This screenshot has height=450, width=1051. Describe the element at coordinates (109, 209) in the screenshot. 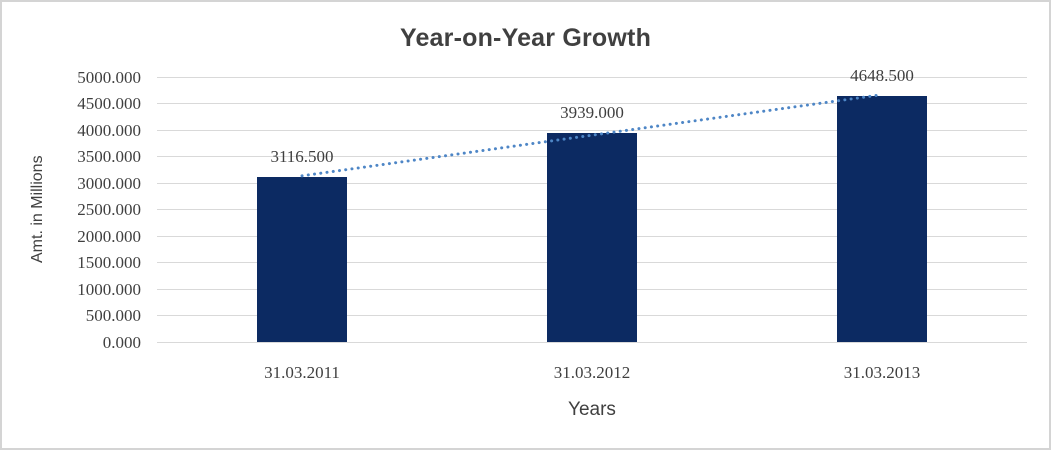

I see `y-tick-label: 2500.000` at that location.